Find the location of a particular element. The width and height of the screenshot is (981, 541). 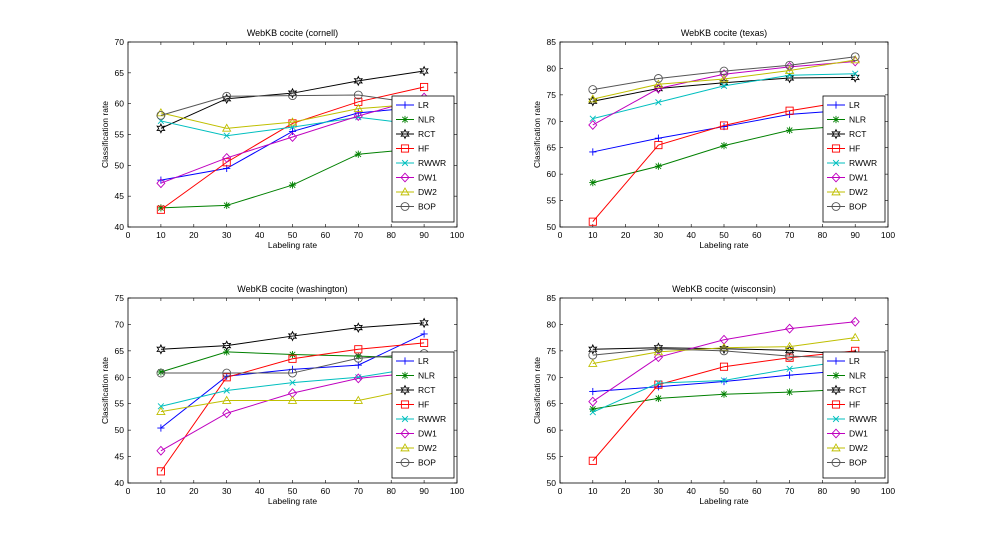

legend: LR NLR RCT HF RWWR DW1 DW2 BOP is located at coordinates (854, 415).